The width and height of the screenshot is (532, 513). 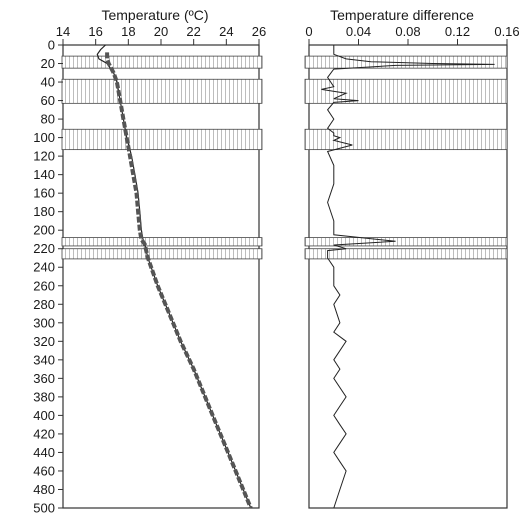 I want to click on difference-x-tick-label-4: 0.16, so click(x=506, y=31).